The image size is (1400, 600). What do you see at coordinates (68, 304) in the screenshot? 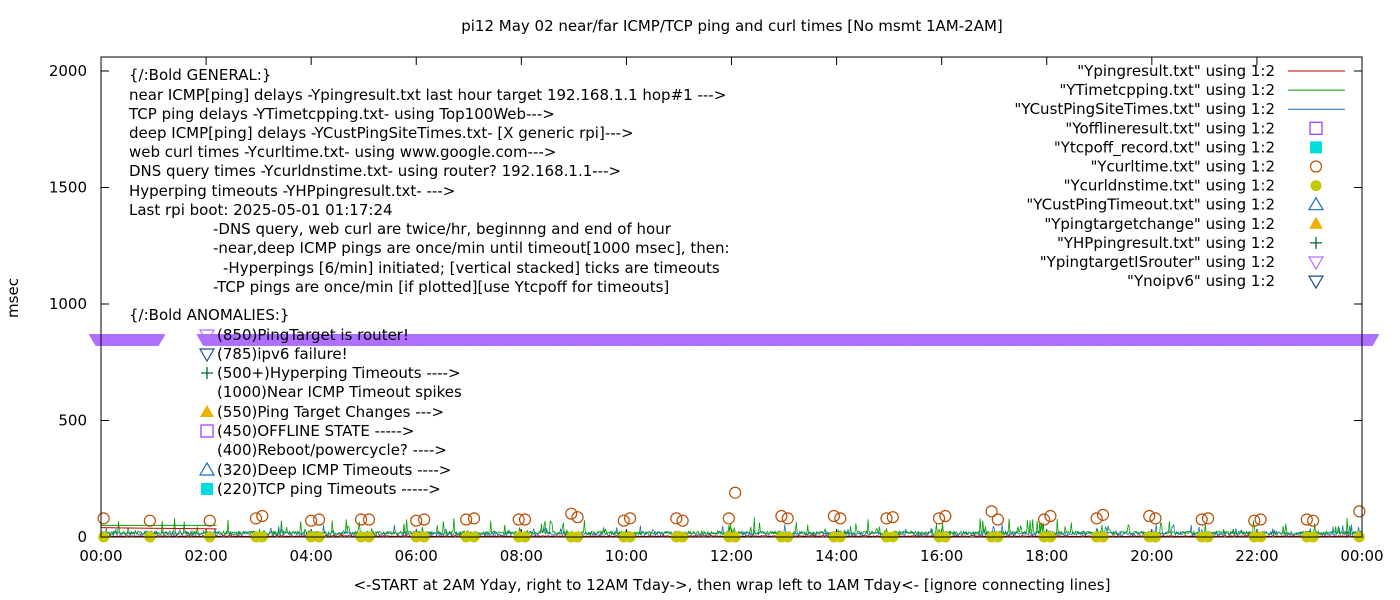
I see `y-tick-label: 1000` at bounding box center [68, 304].